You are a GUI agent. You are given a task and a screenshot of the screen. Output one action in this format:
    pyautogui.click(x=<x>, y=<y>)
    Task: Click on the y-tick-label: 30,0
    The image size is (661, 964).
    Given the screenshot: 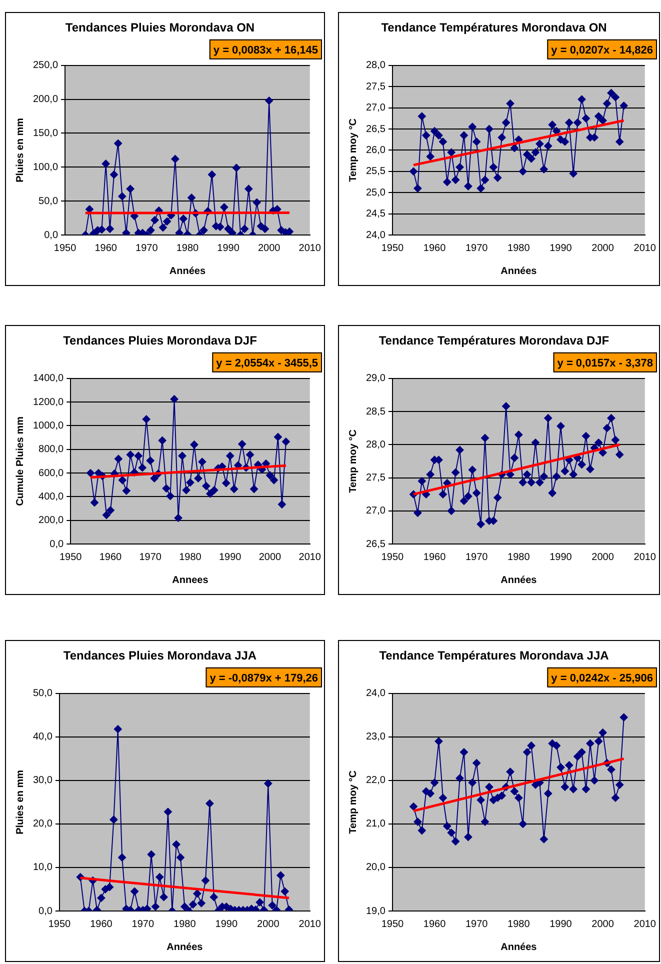 What is the action you would take?
    pyautogui.click(x=42, y=780)
    